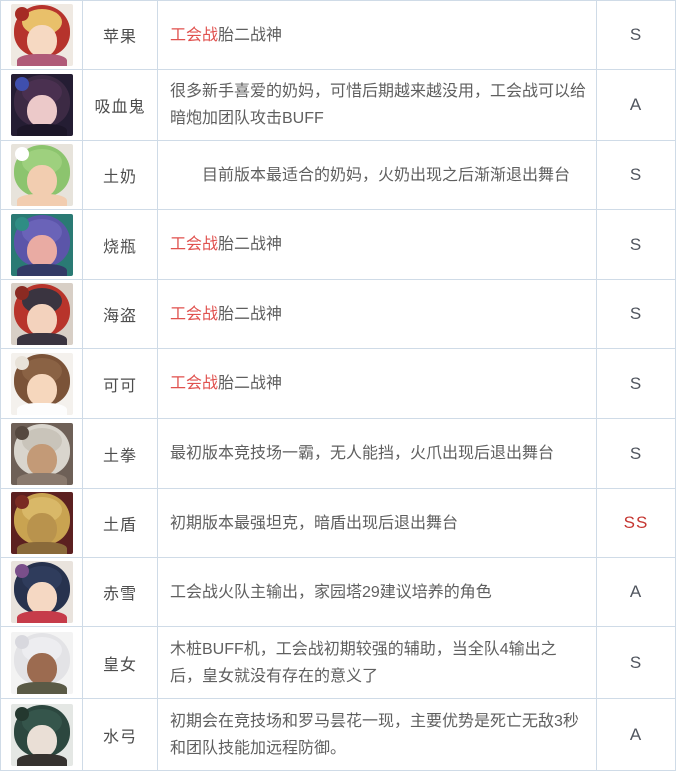 The height and width of the screenshot is (775, 678). Describe the element at coordinates (120, 453) in the screenshot. I see `character-name: 土拳` at that location.